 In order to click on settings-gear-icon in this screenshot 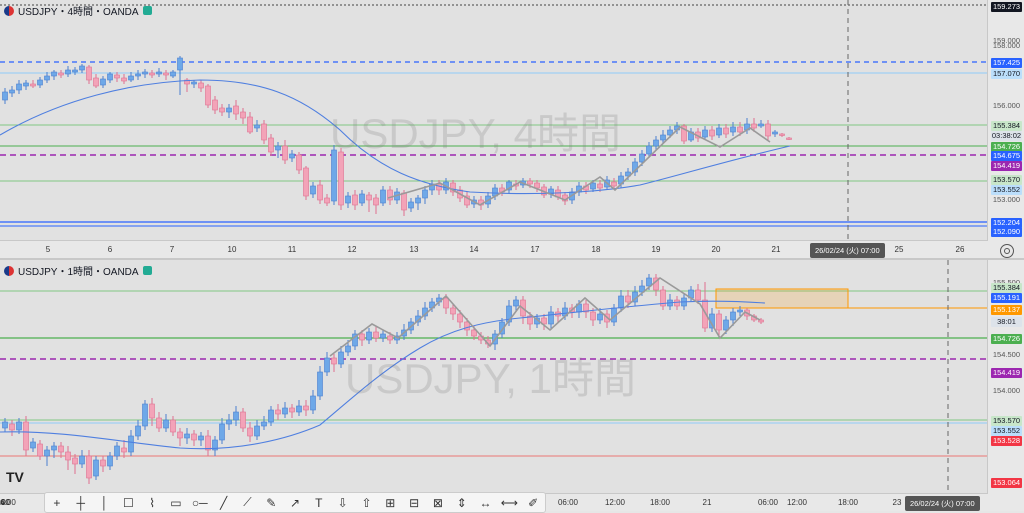, I will do `click(1007, 251)`.